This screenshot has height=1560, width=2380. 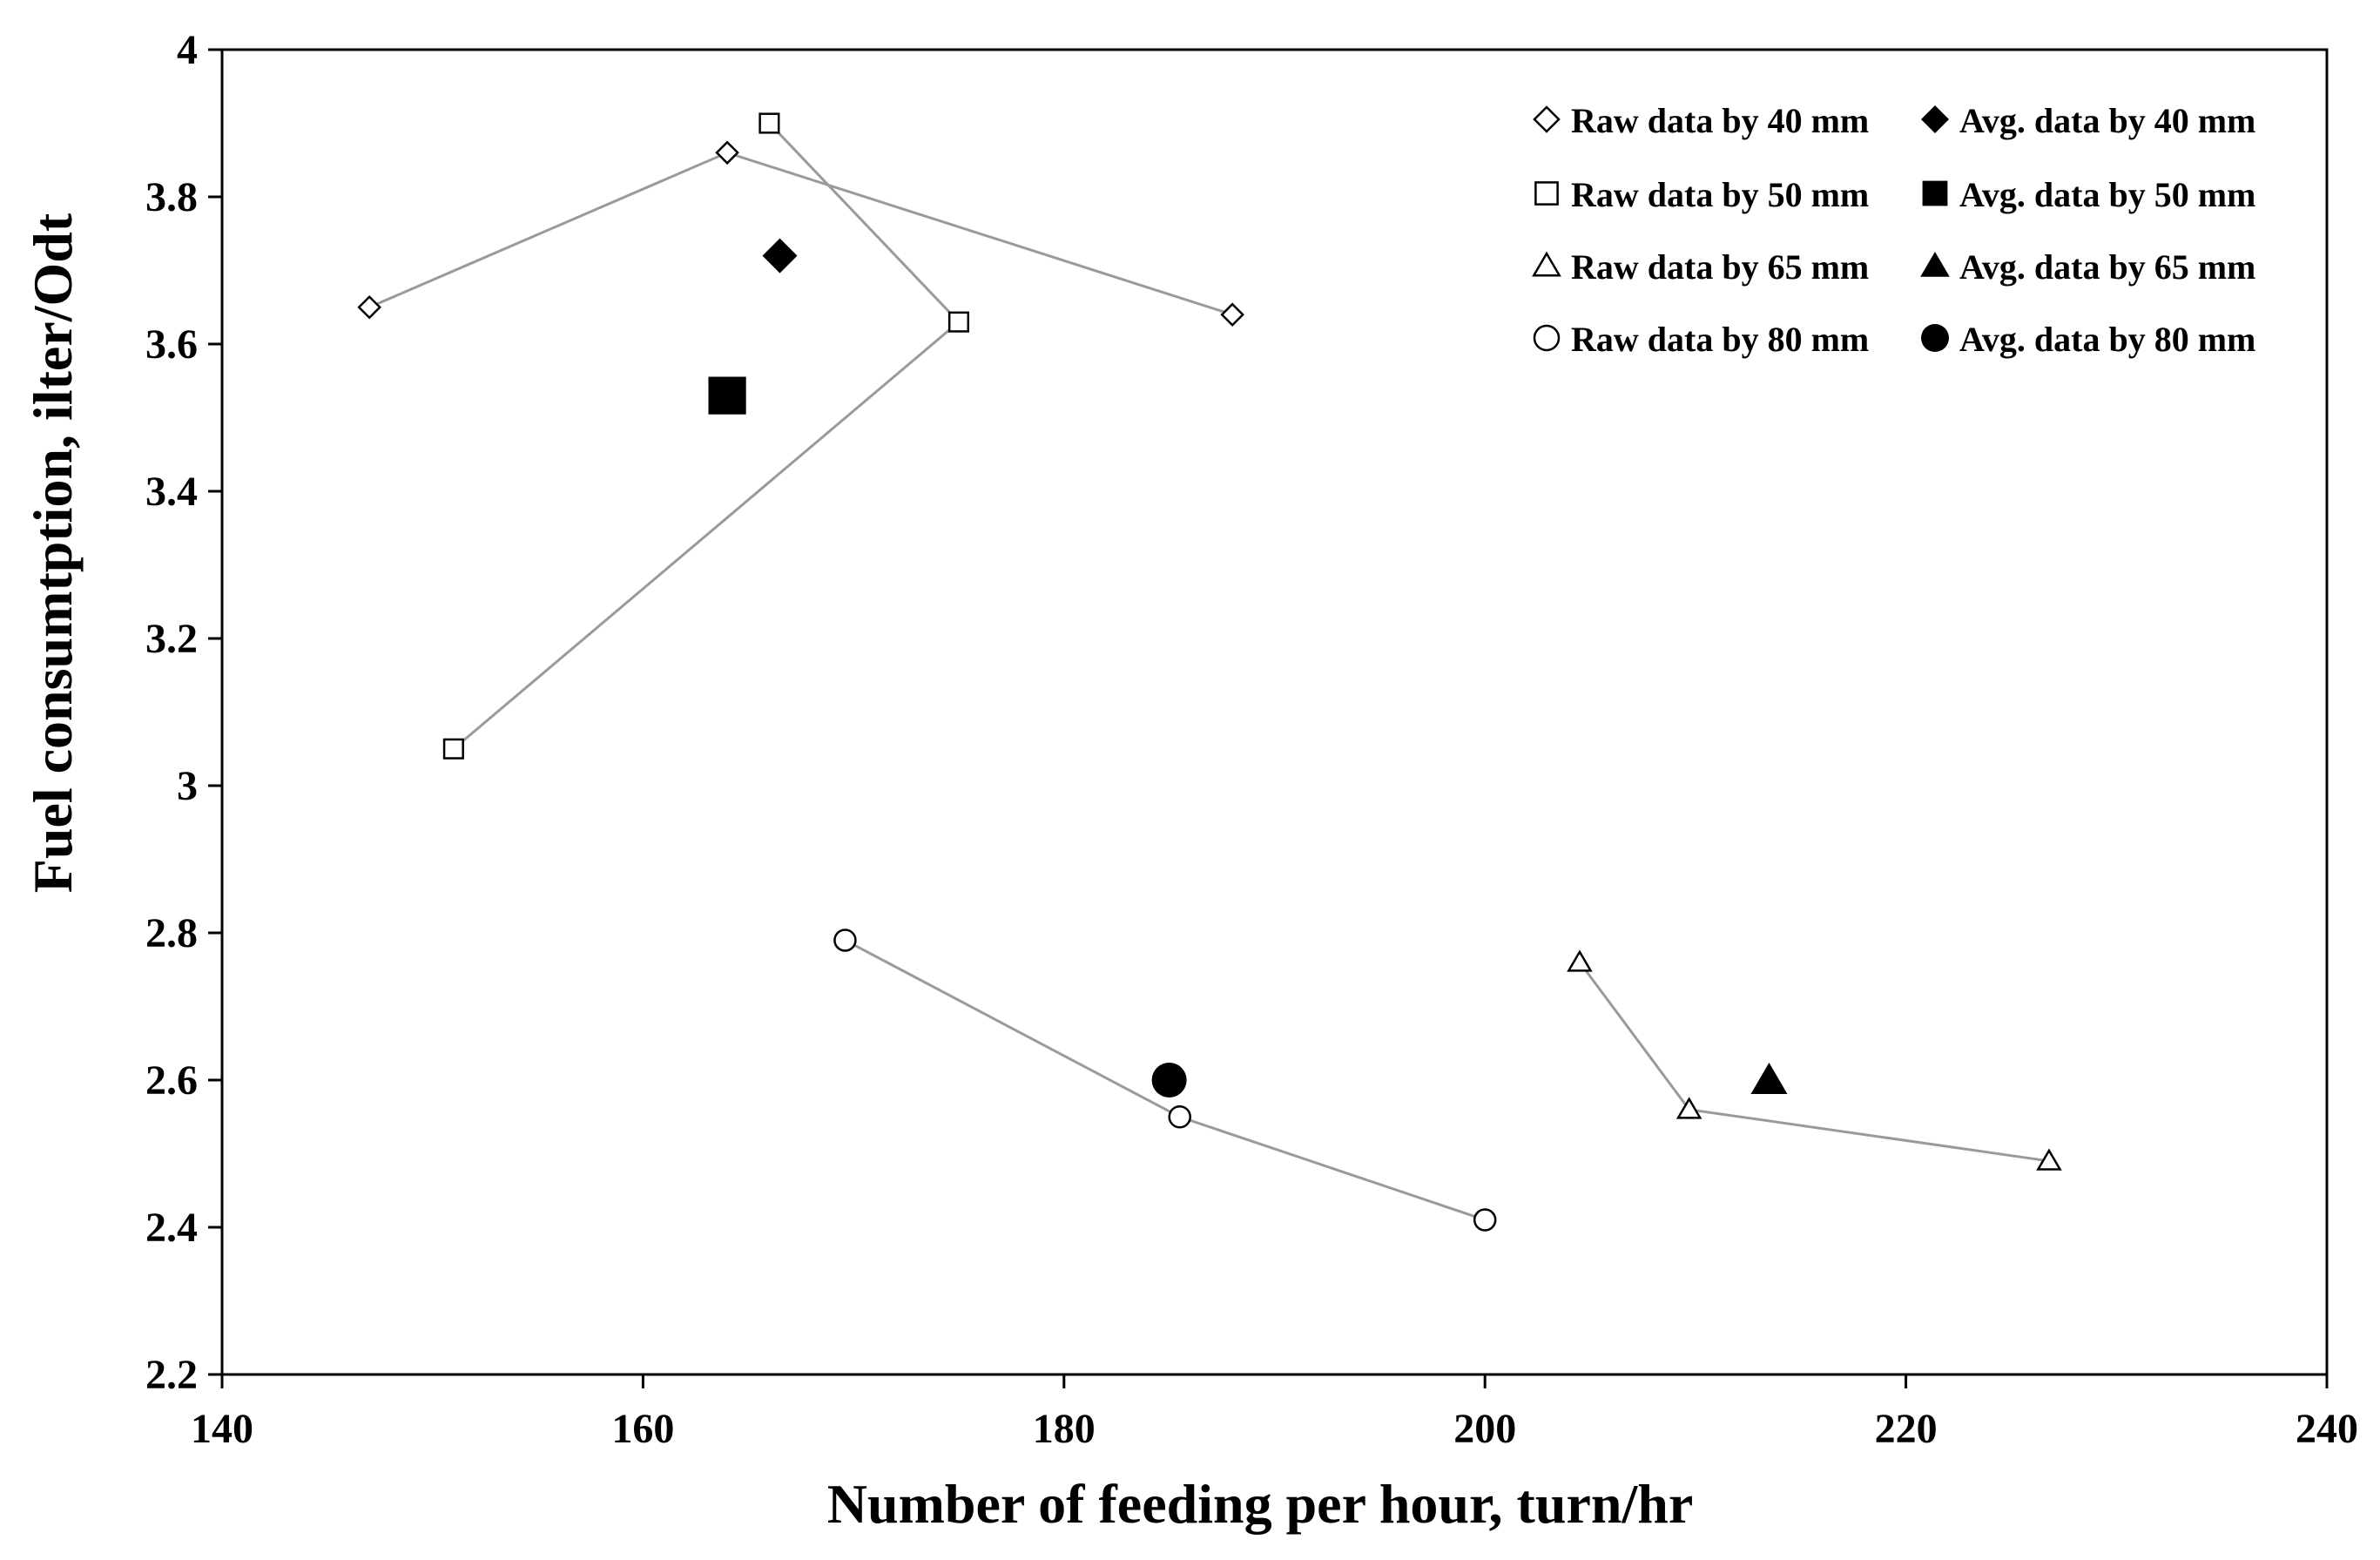 What do you see at coordinates (2107, 120) in the screenshot?
I see `legend-label-avg-data-by-40-mm: Avg. data by 40 mm` at bounding box center [2107, 120].